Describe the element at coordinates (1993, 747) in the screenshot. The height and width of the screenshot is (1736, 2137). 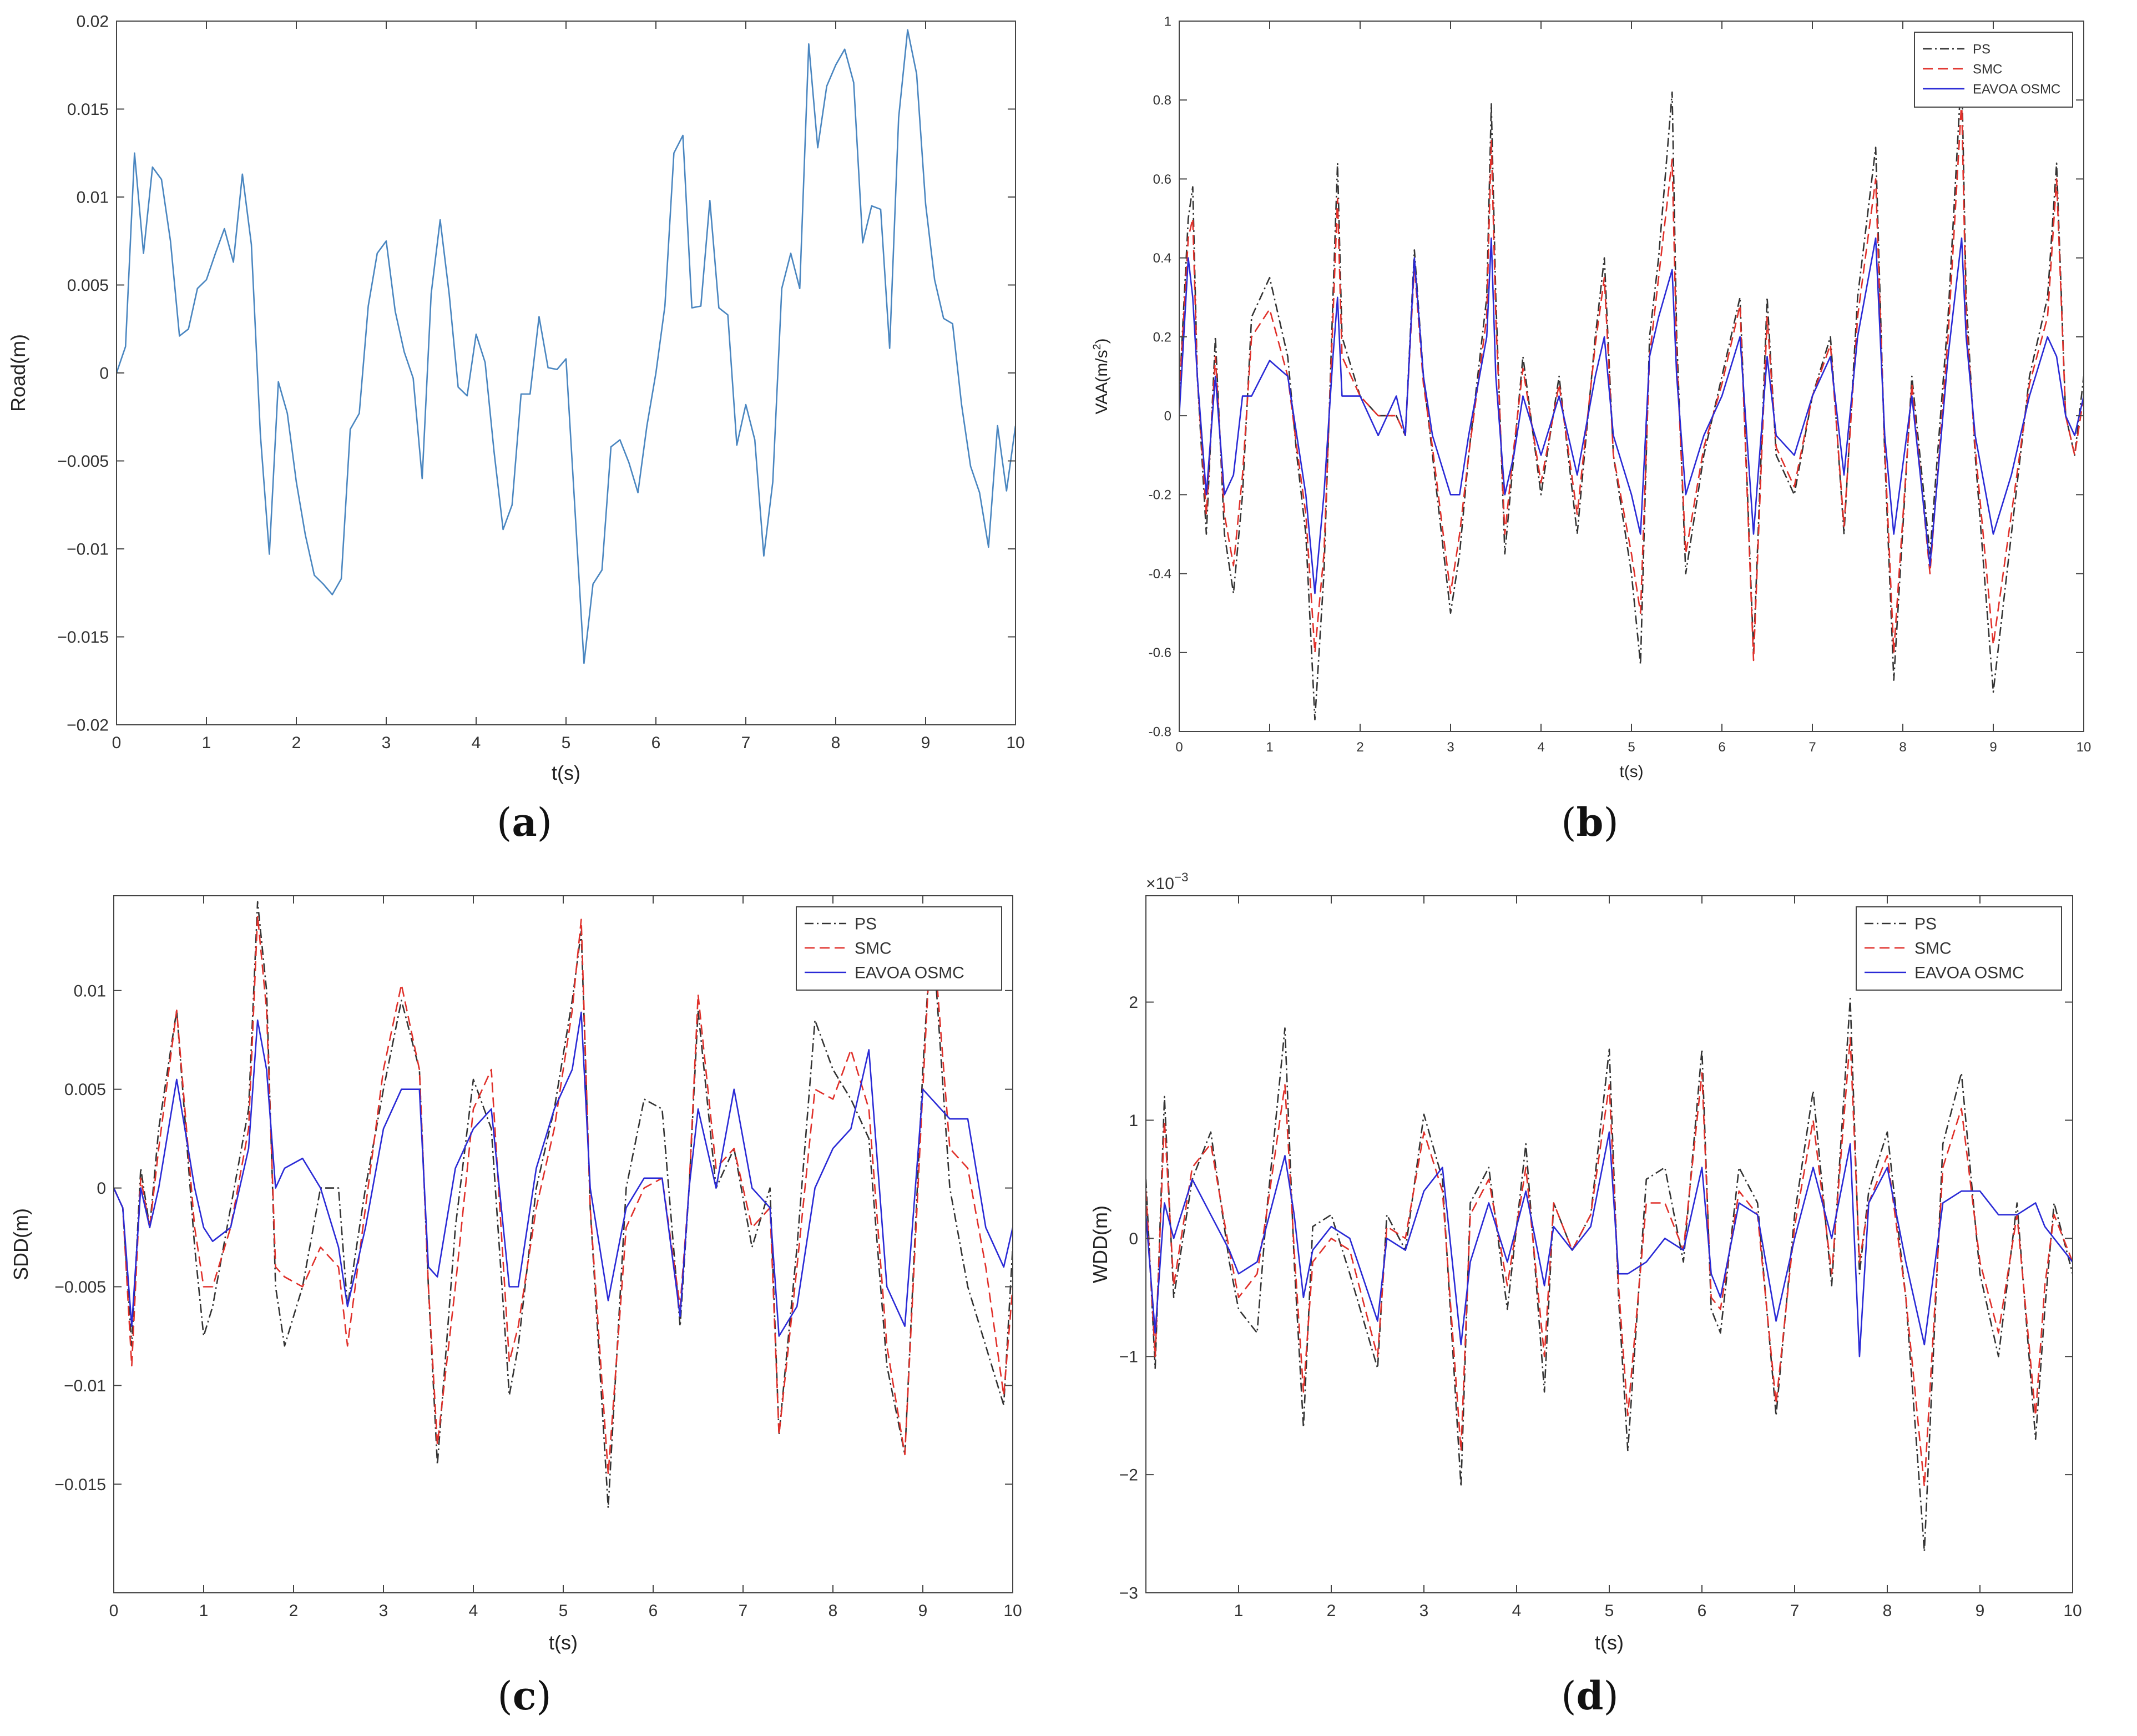
I see `x-tick-label: 9` at that location.